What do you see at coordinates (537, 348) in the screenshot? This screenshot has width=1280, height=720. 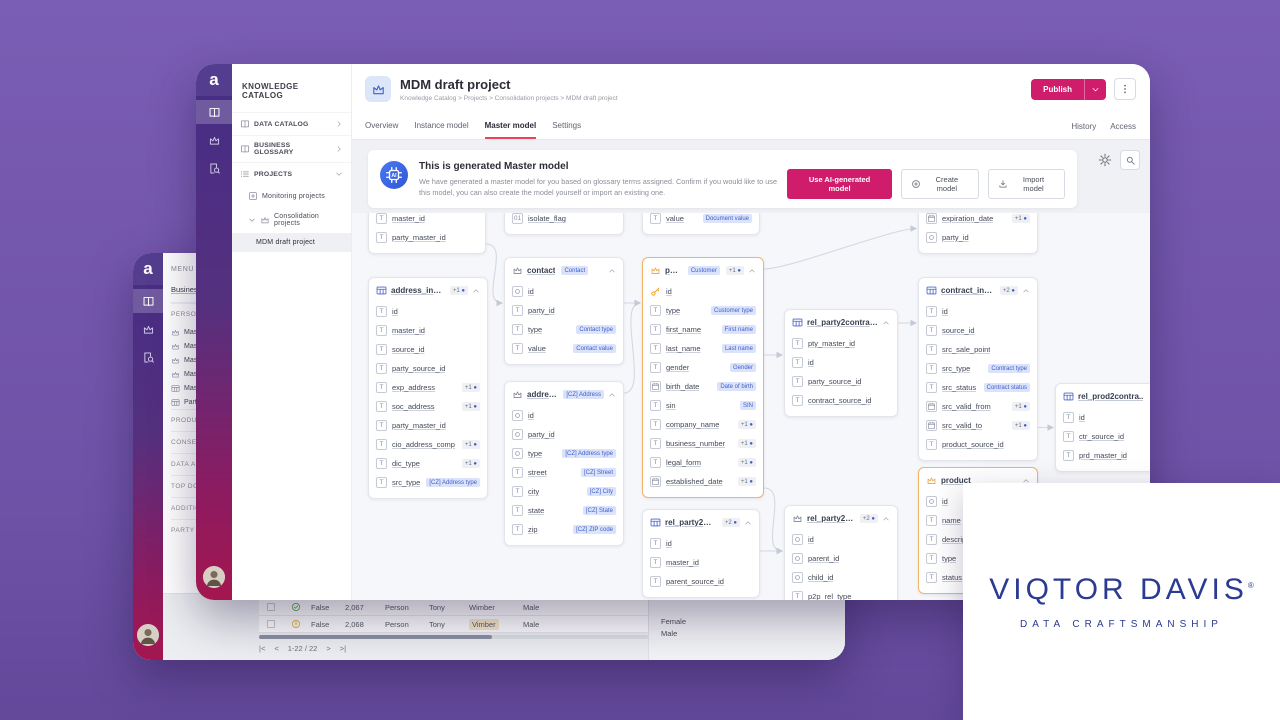 I see `field-name: value` at bounding box center [537, 348].